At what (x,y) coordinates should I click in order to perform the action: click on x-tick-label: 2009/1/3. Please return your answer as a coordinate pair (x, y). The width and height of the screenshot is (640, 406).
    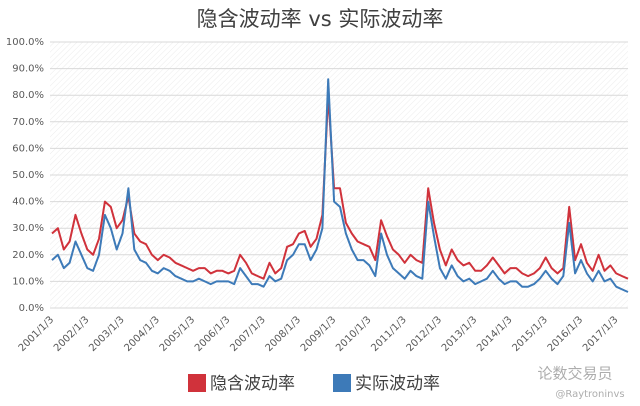
    Looking at the image, I should click on (319, 334).